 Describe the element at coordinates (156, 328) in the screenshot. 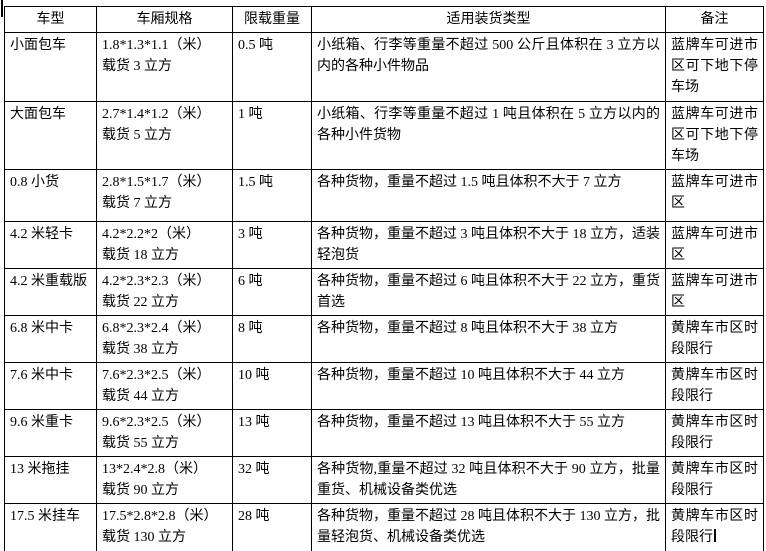

I see `spec-dimensions: 6.8*2.3*2.4（米）` at that location.